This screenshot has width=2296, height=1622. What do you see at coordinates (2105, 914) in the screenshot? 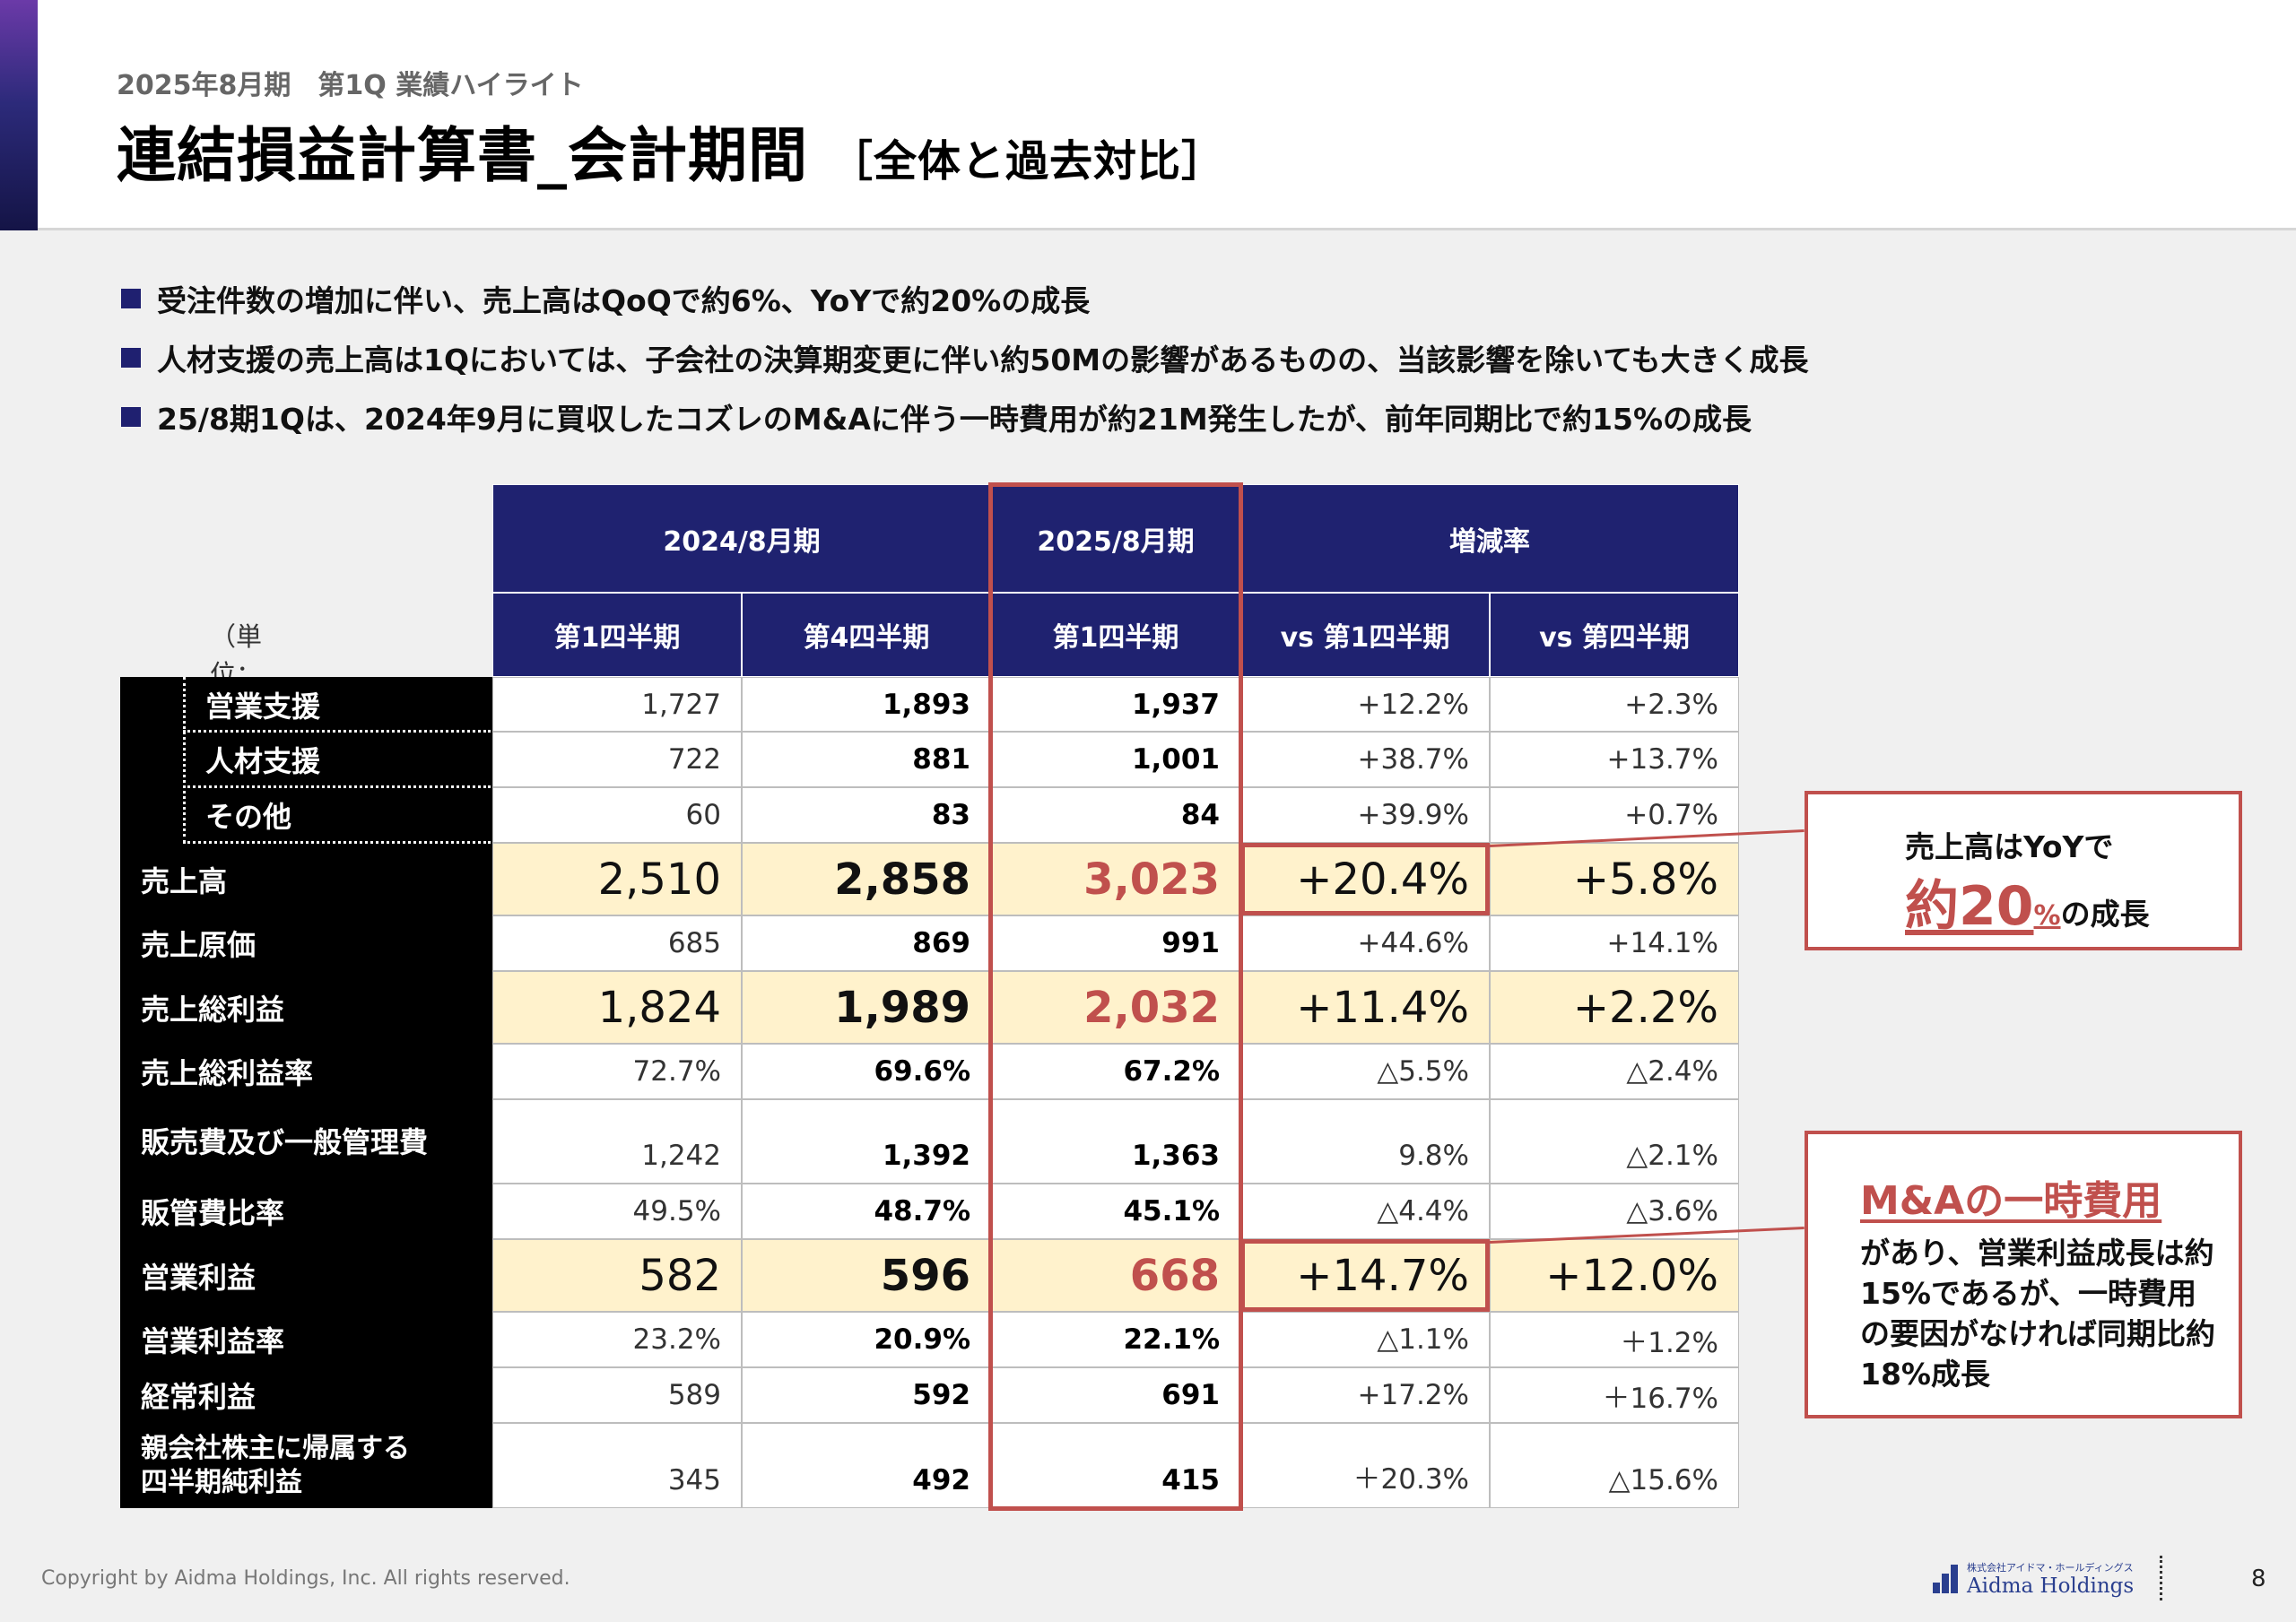
I see `callout-sales-tail: の成長` at bounding box center [2105, 914].